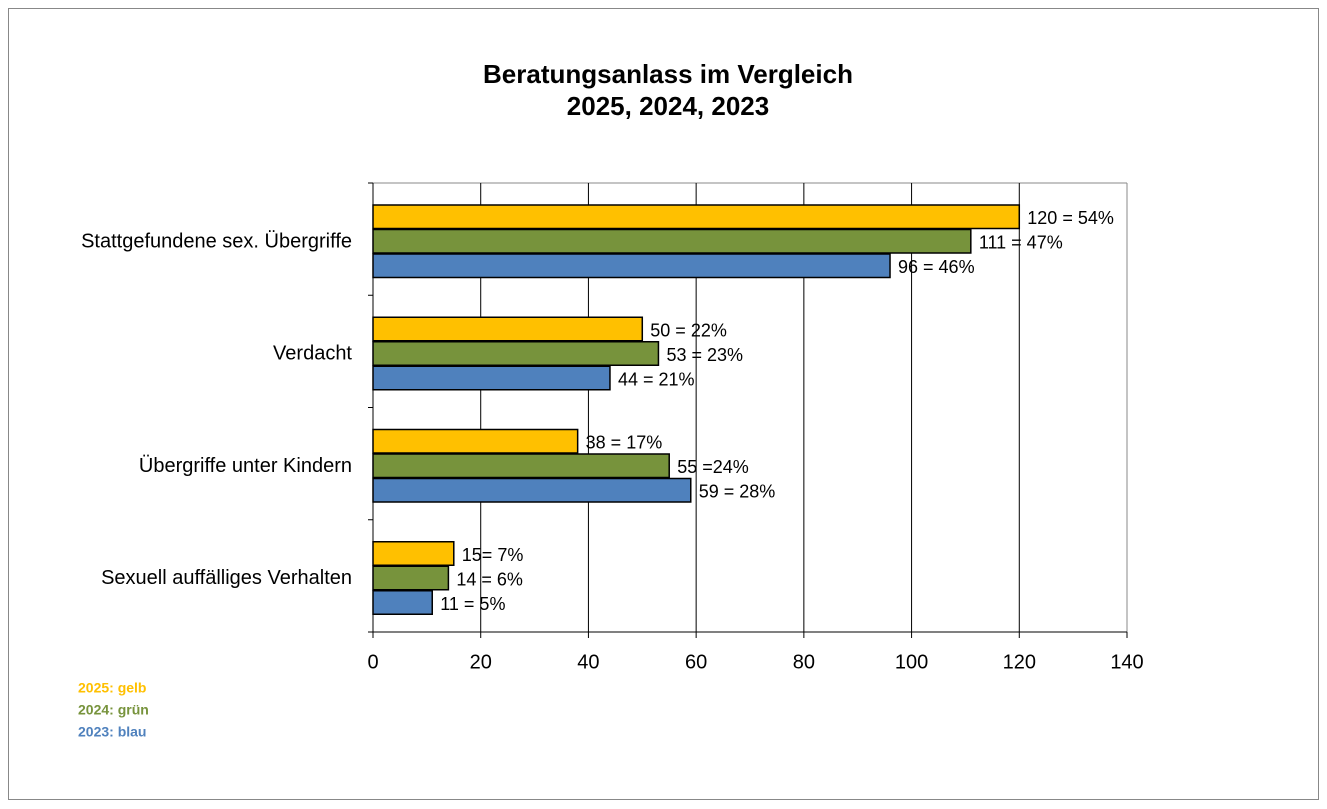 This screenshot has height=809, width=1327. I want to click on data-label: 50 = 22%, so click(688, 330).